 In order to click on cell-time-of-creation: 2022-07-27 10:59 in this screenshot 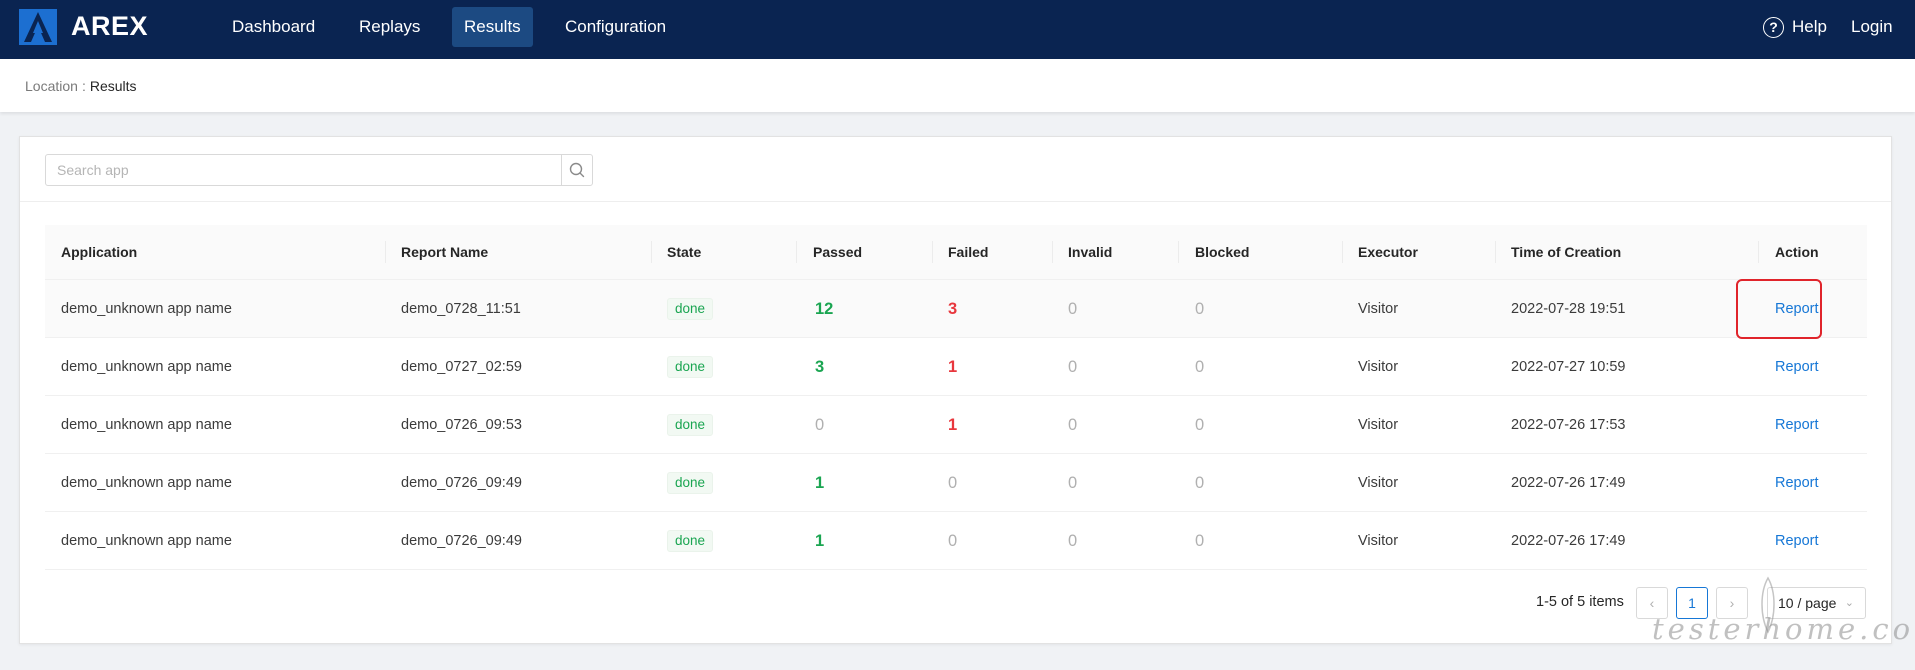, I will do `click(1568, 367)`.